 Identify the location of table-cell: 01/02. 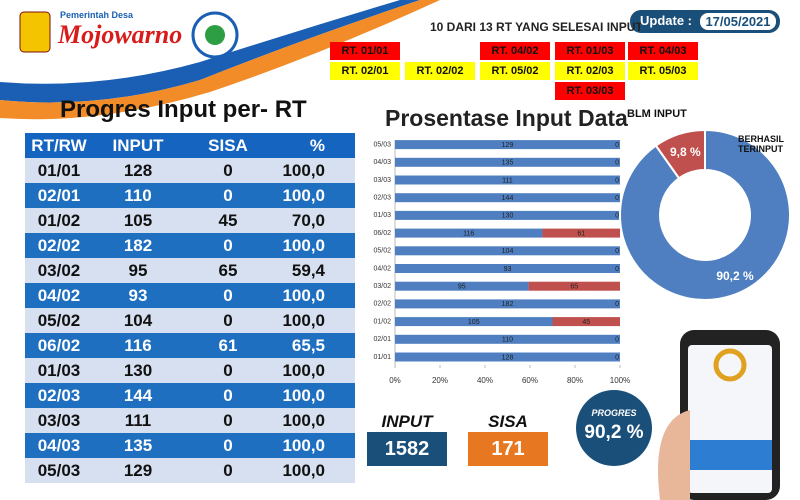
(59, 220).